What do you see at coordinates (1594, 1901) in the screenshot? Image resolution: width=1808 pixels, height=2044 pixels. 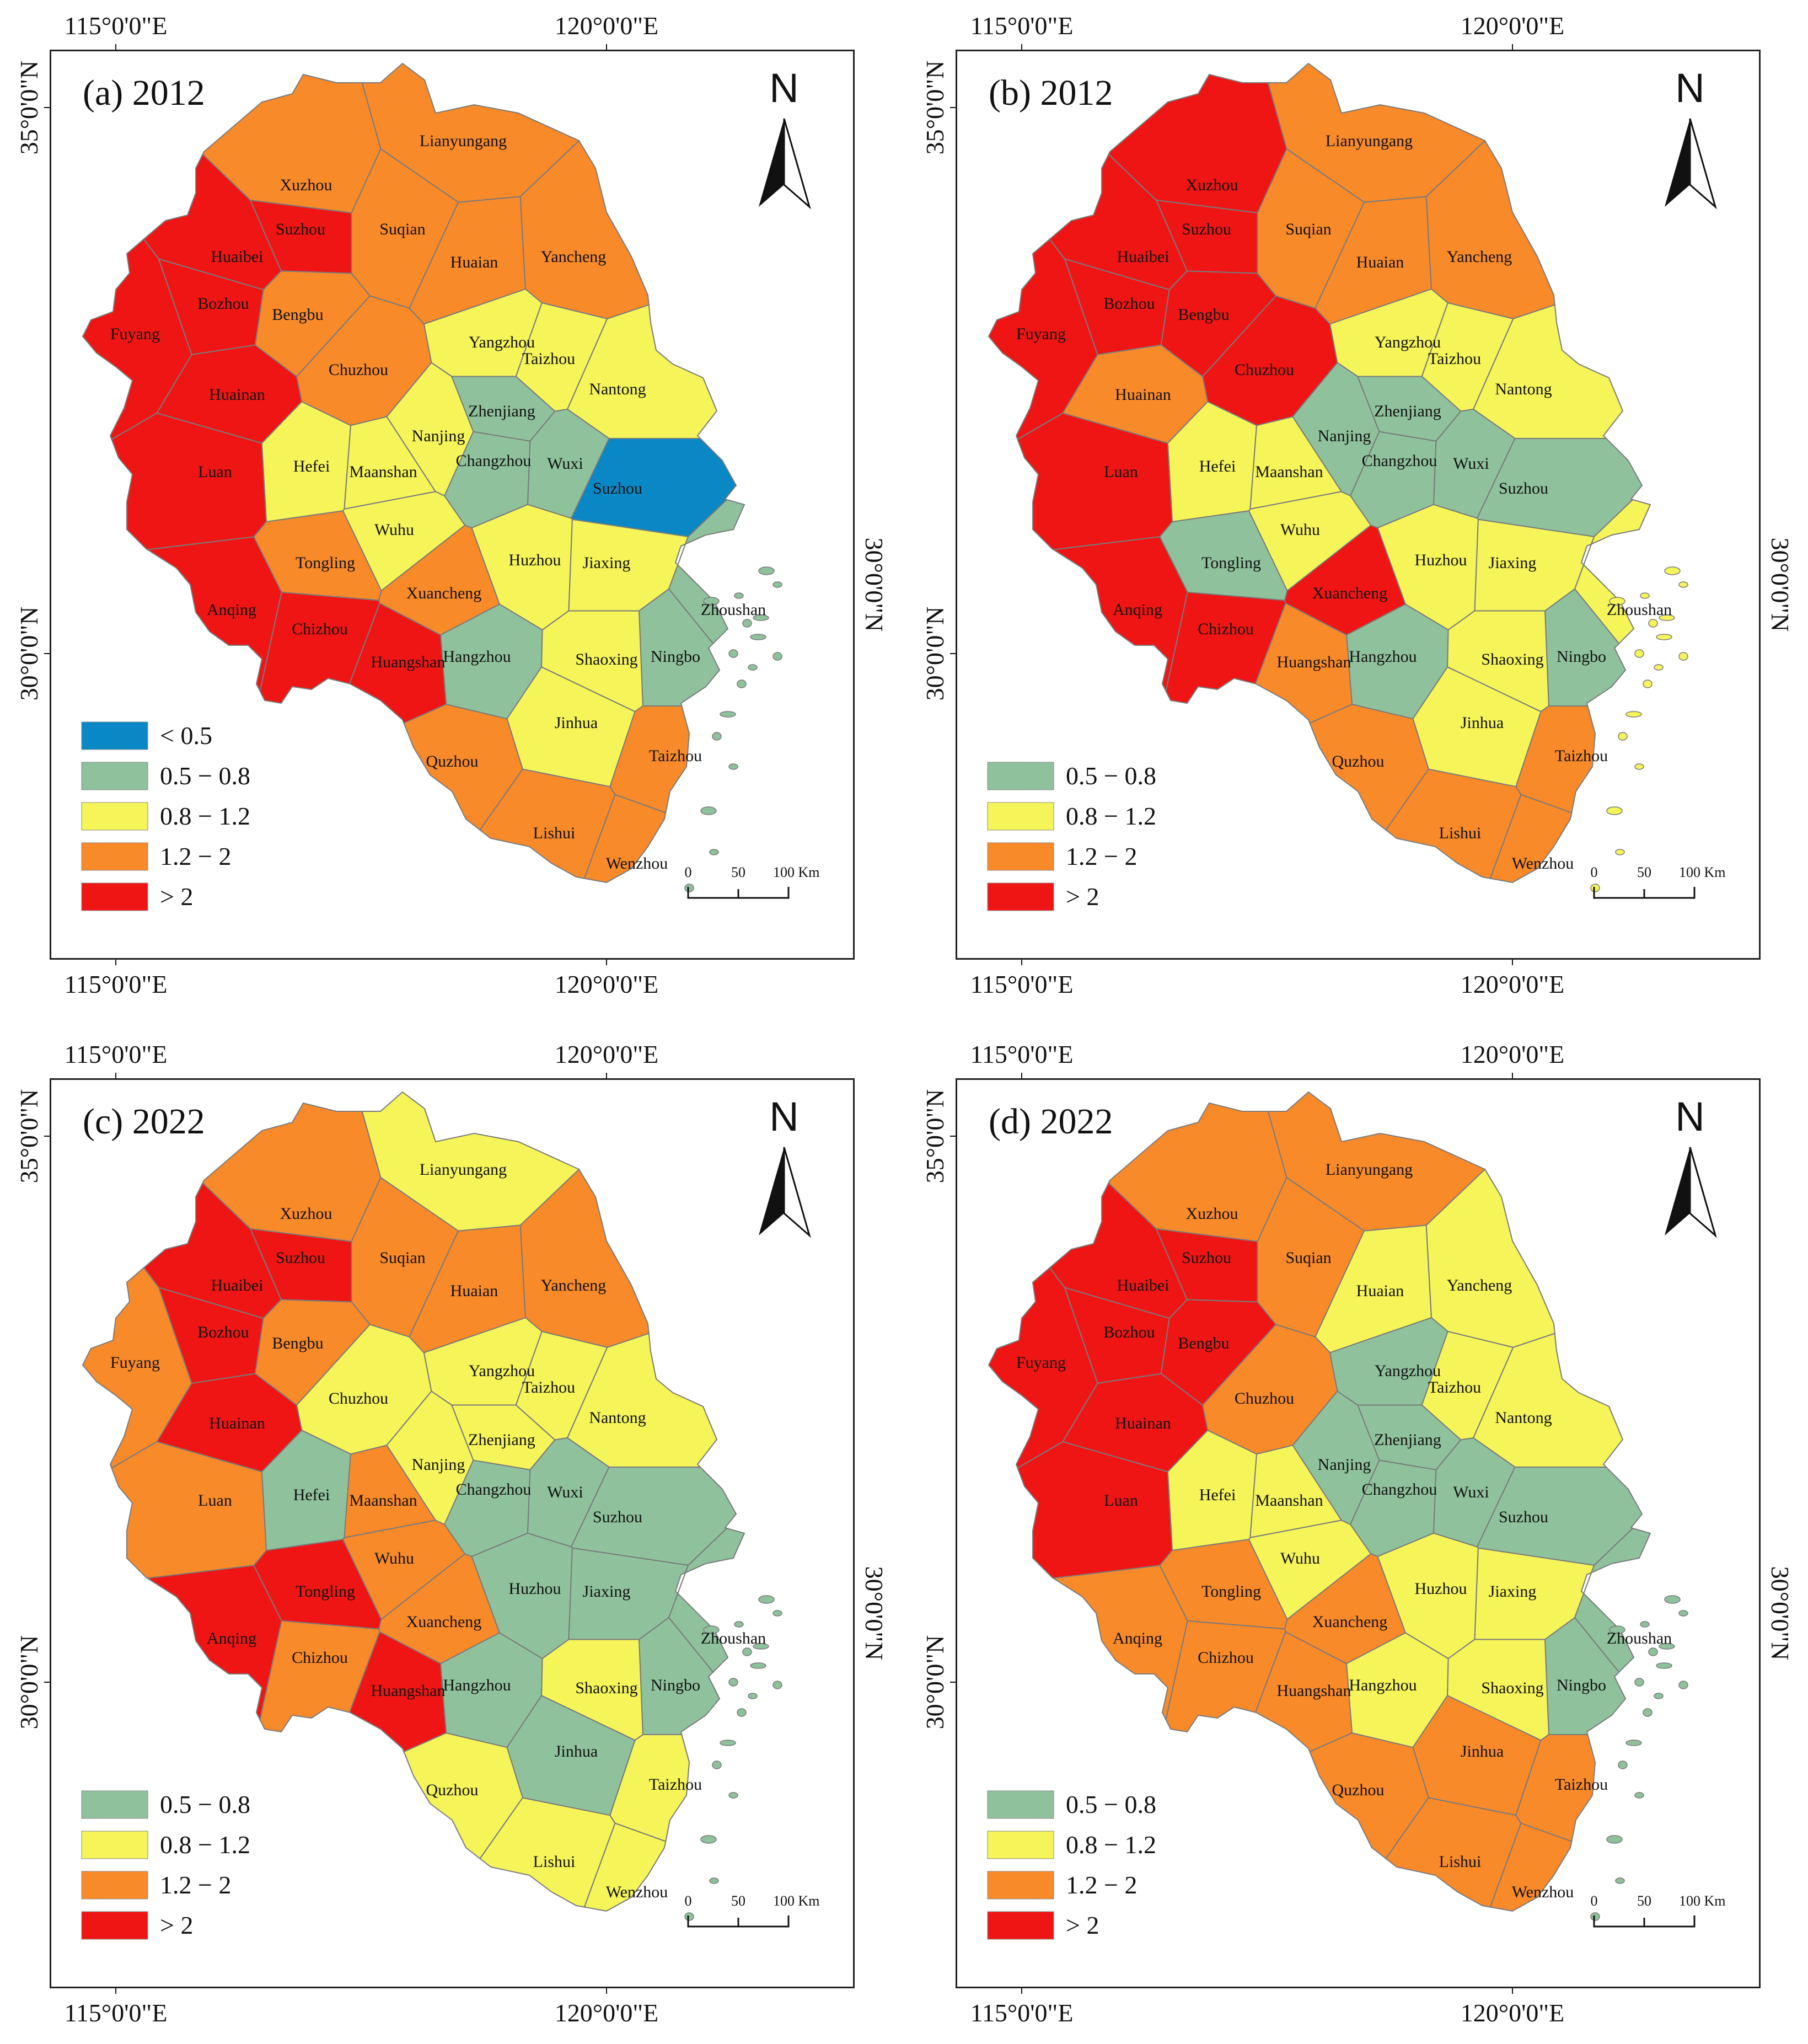 I see `scale-tick-label: 0` at bounding box center [1594, 1901].